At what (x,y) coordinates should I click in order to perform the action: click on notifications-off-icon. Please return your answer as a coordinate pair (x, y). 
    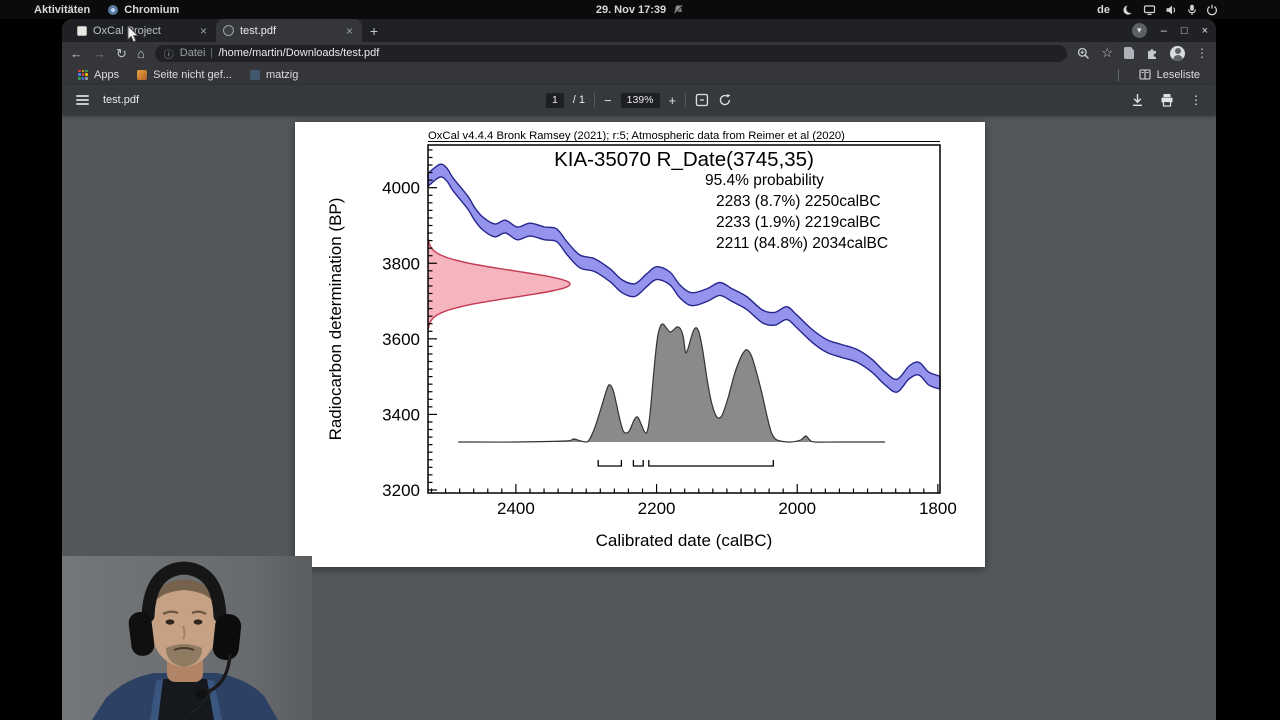
    Looking at the image, I should click on (679, 9).